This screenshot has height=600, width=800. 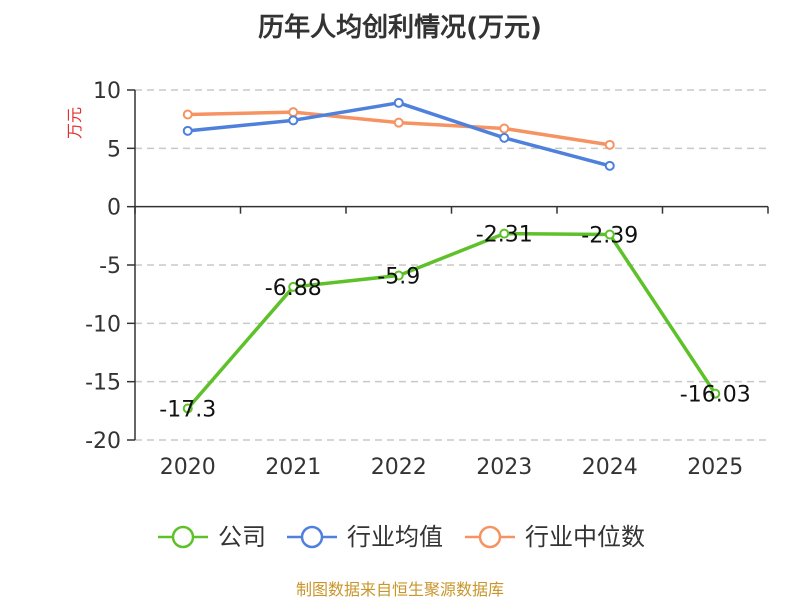 I want to click on series-行业中位数, so click(x=398, y=128).